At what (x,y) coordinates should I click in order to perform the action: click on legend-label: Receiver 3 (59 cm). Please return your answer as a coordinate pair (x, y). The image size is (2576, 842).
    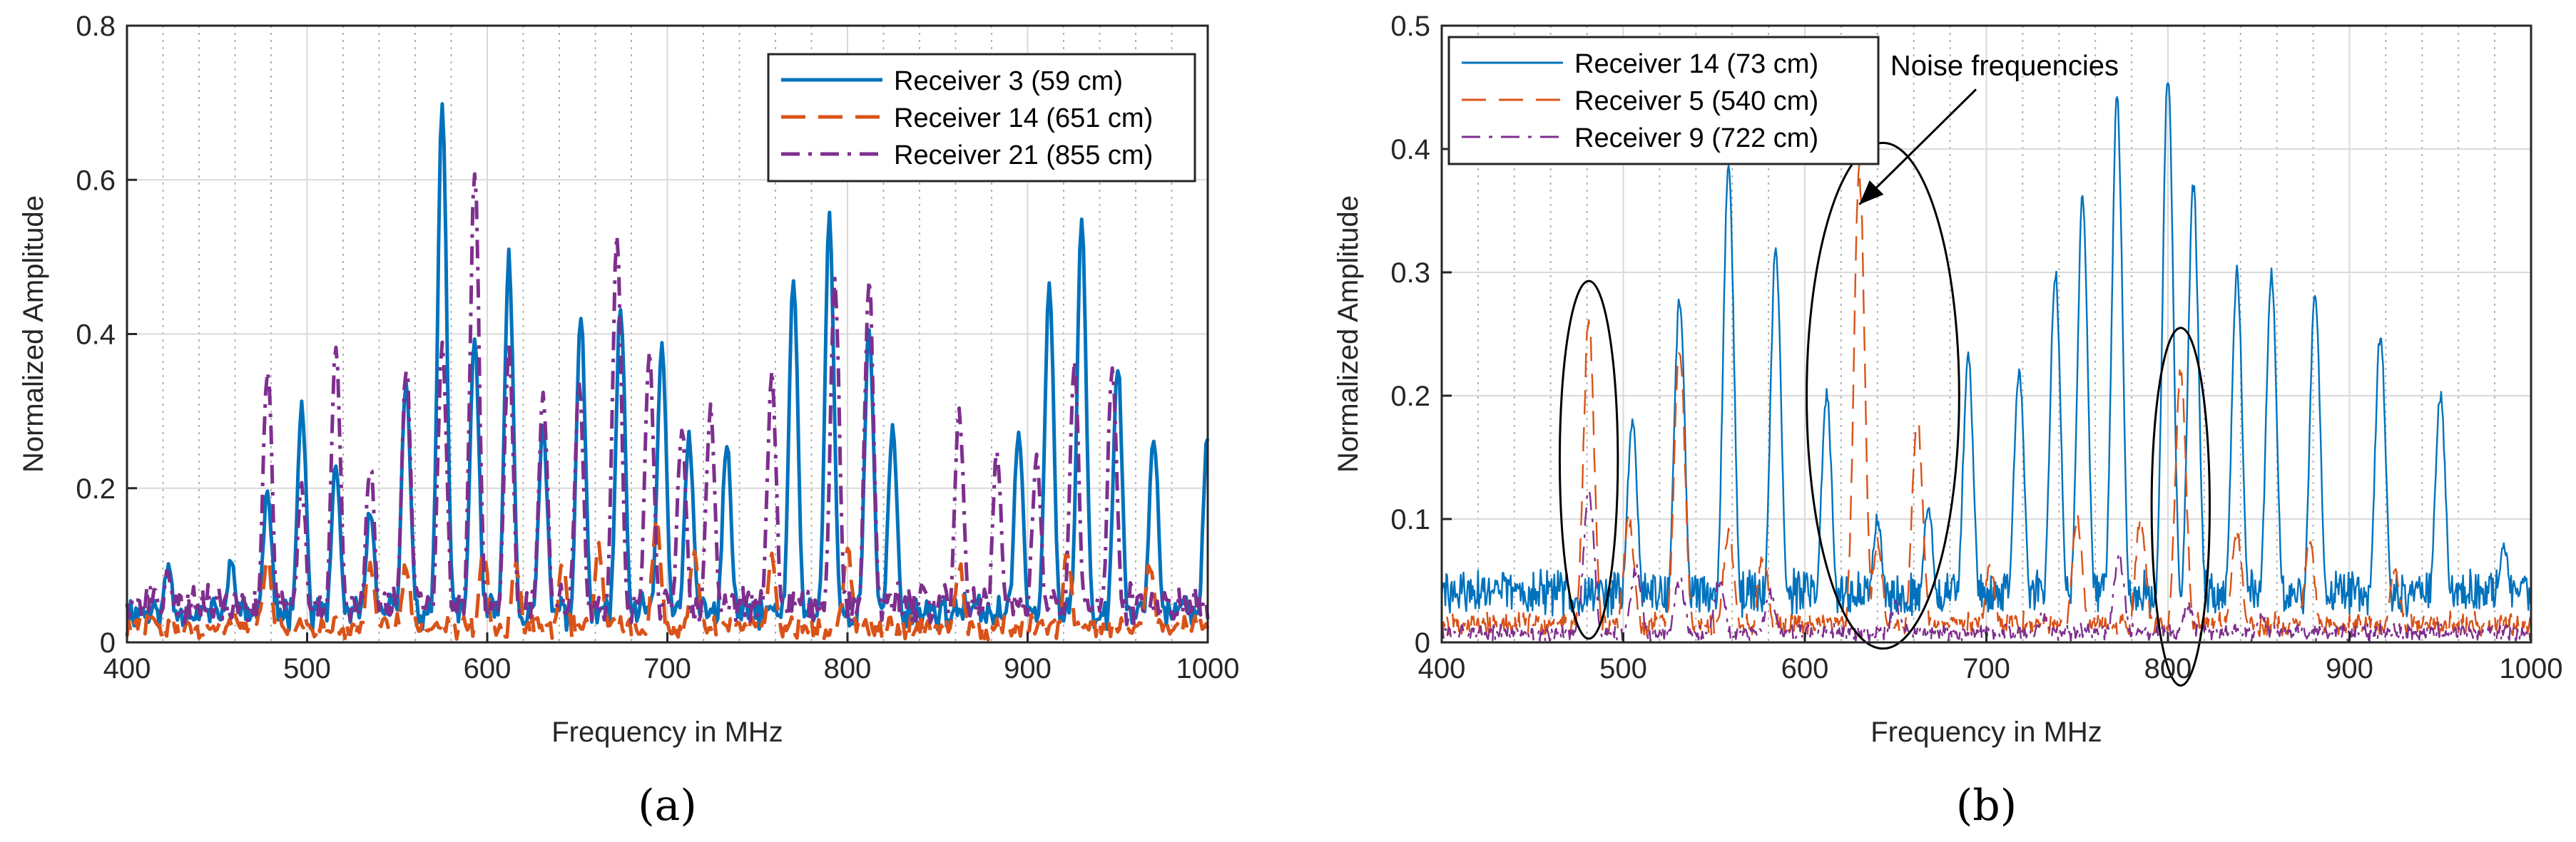
    Looking at the image, I should click on (1008, 81).